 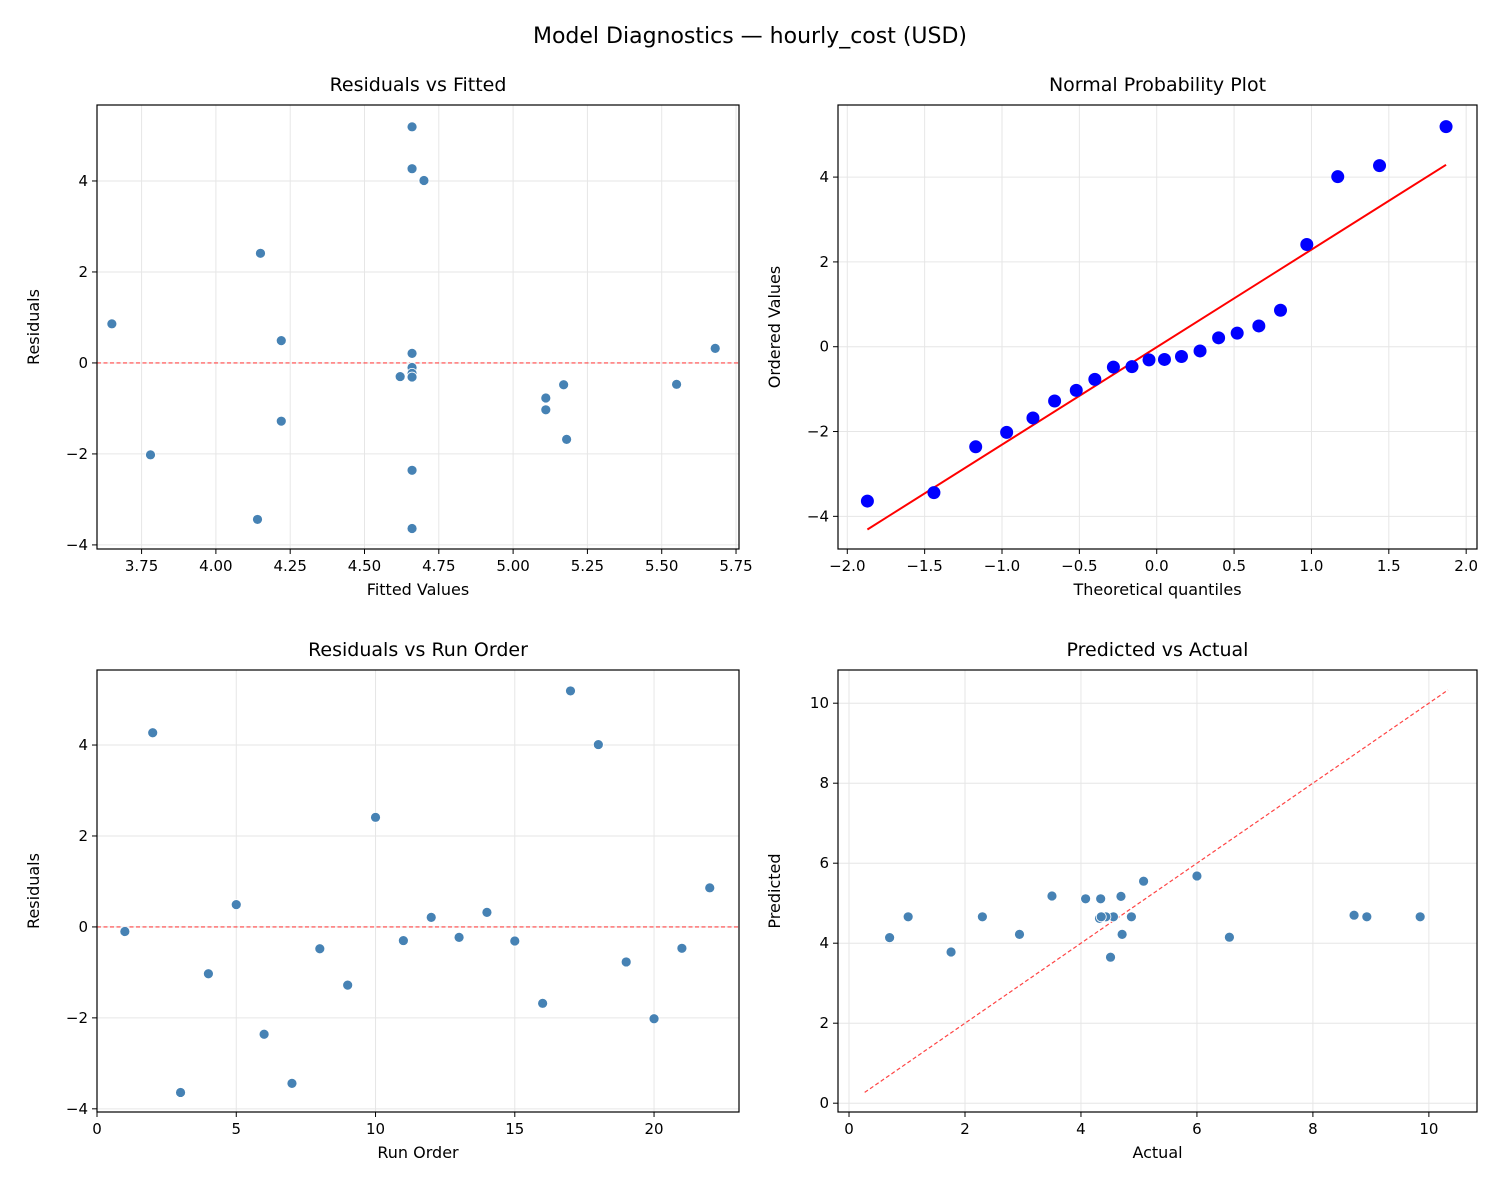 I want to click on x-tick-label: 1.0, so click(x=1312, y=566).